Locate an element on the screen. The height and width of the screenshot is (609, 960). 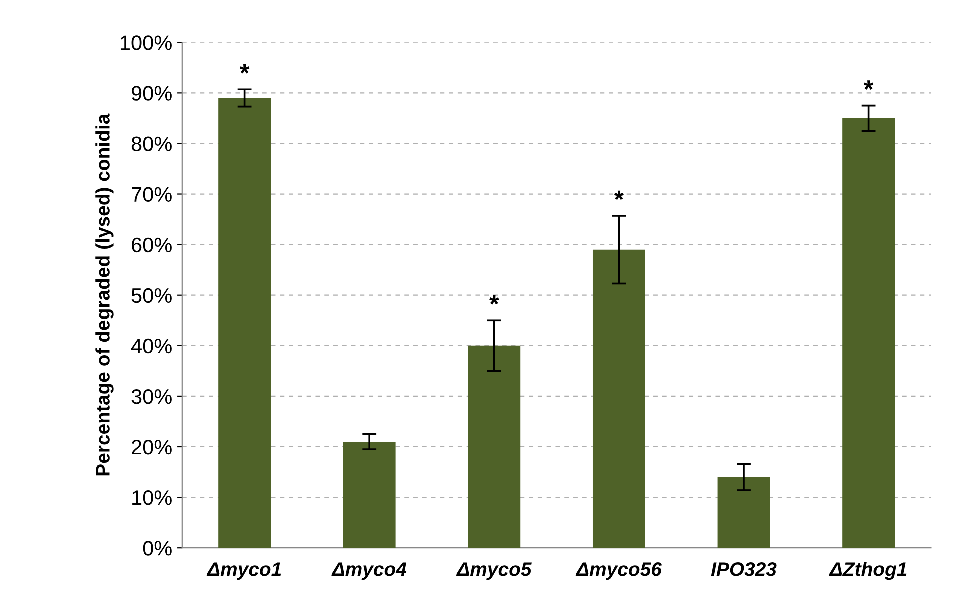
y-tick-label: 70% is located at coordinates (152, 194).